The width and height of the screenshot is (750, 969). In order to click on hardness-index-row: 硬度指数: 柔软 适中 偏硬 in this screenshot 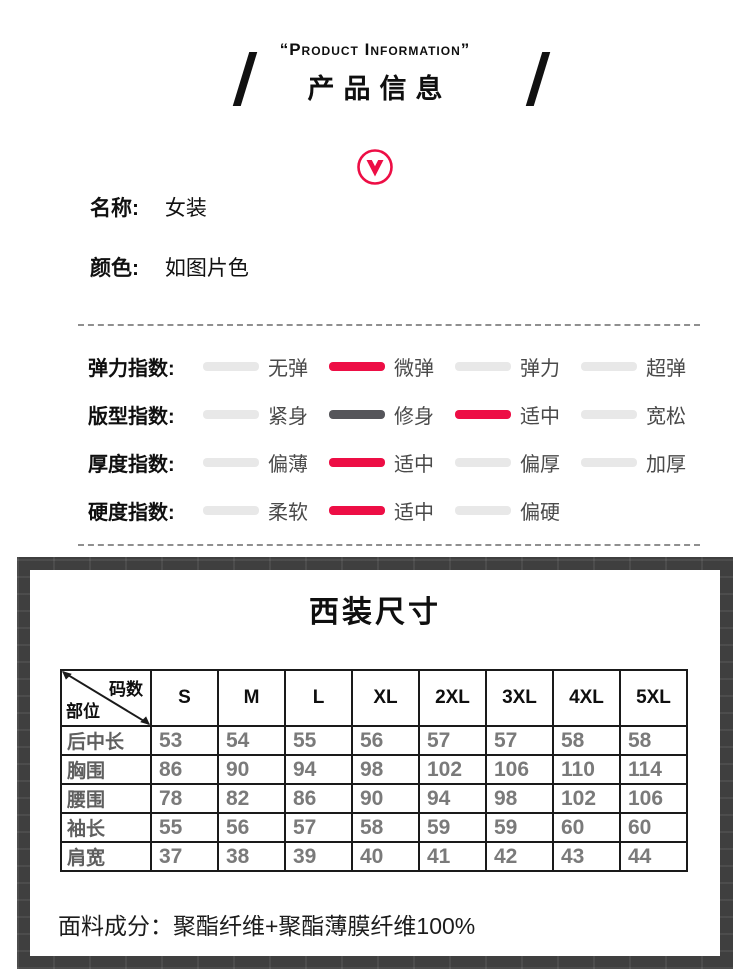, I will do `click(375, 510)`.